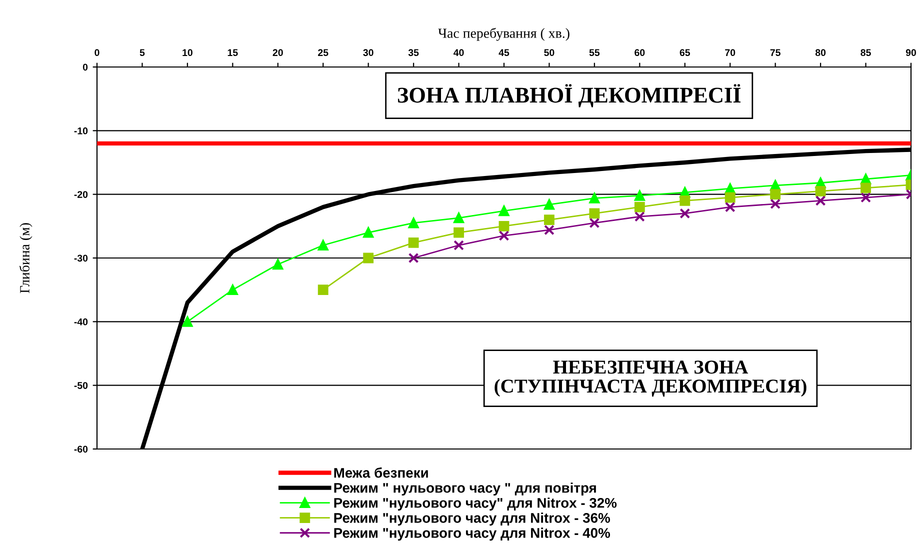 The image size is (917, 557). What do you see at coordinates (465, 489) in the screenshot?
I see `legend-label: Режим " нульового часу " для повітря` at bounding box center [465, 489].